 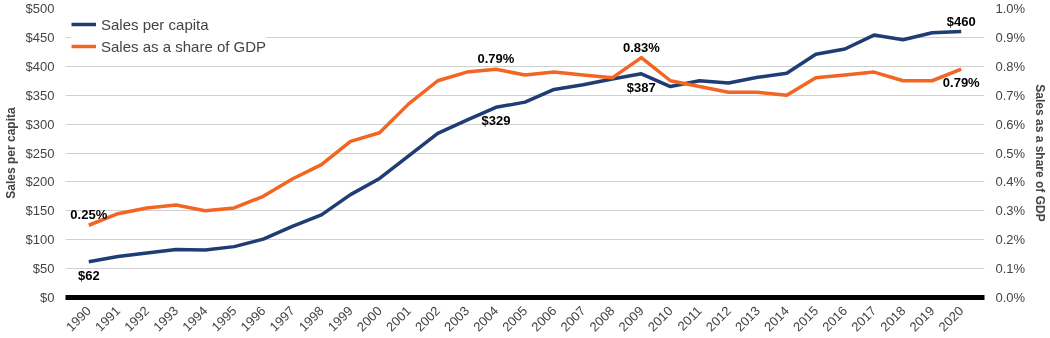 What do you see at coordinates (496, 121) in the screenshot?
I see `data-label: $329` at bounding box center [496, 121].